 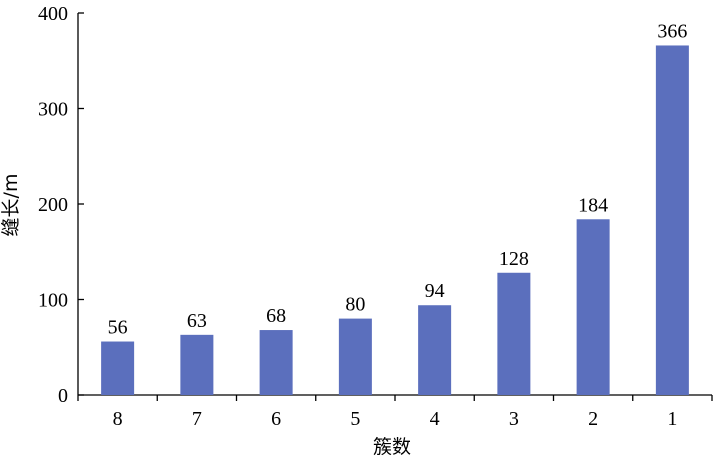 What do you see at coordinates (197, 419) in the screenshot?
I see `x-tick-label: 7` at bounding box center [197, 419].